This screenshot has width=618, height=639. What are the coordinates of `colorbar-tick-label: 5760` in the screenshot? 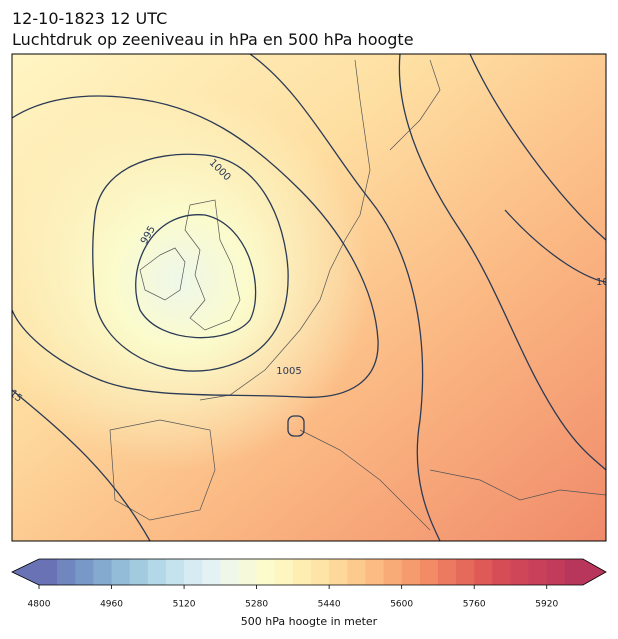 It's located at (474, 605).